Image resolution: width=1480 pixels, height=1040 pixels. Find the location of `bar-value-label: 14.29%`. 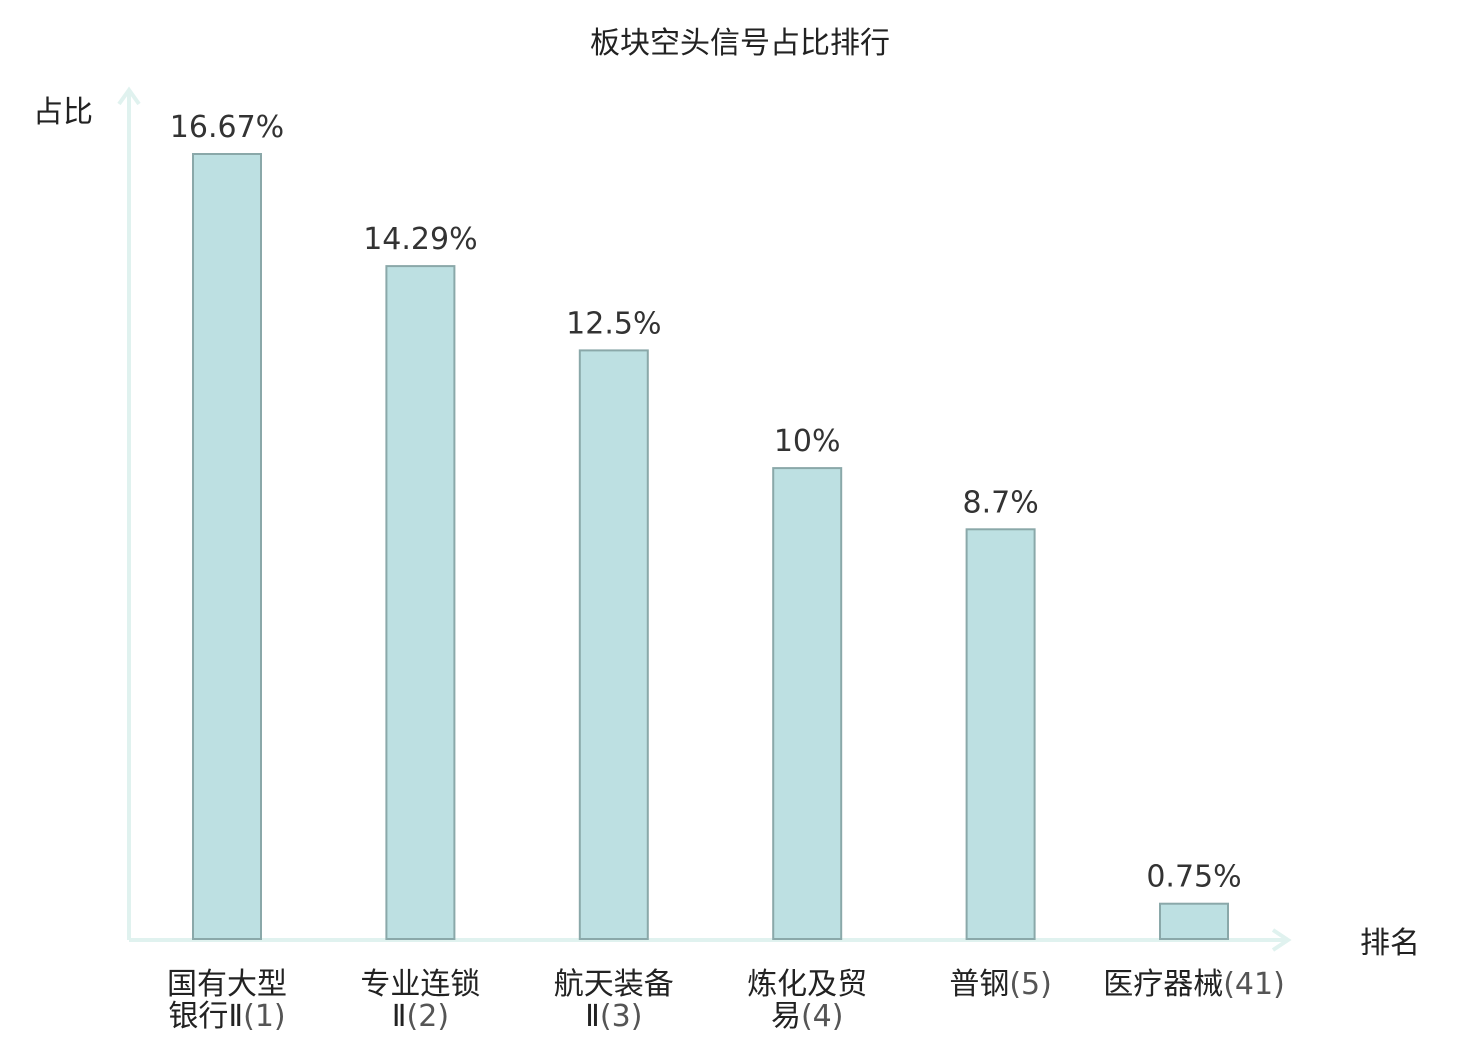

bar-value-label: 14.29% is located at coordinates (420, 239).